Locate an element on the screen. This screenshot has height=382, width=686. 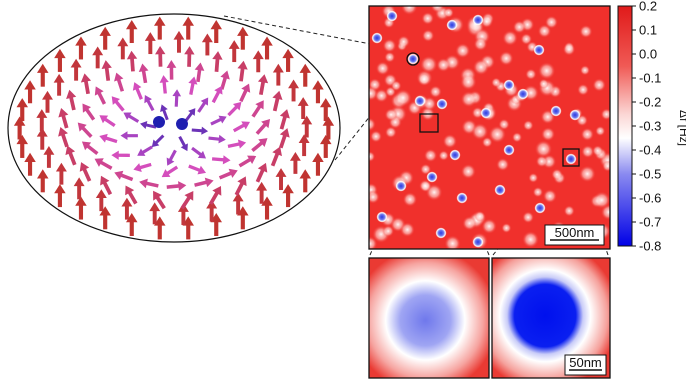
marked-skyrmion is located at coordinates (413, 59).